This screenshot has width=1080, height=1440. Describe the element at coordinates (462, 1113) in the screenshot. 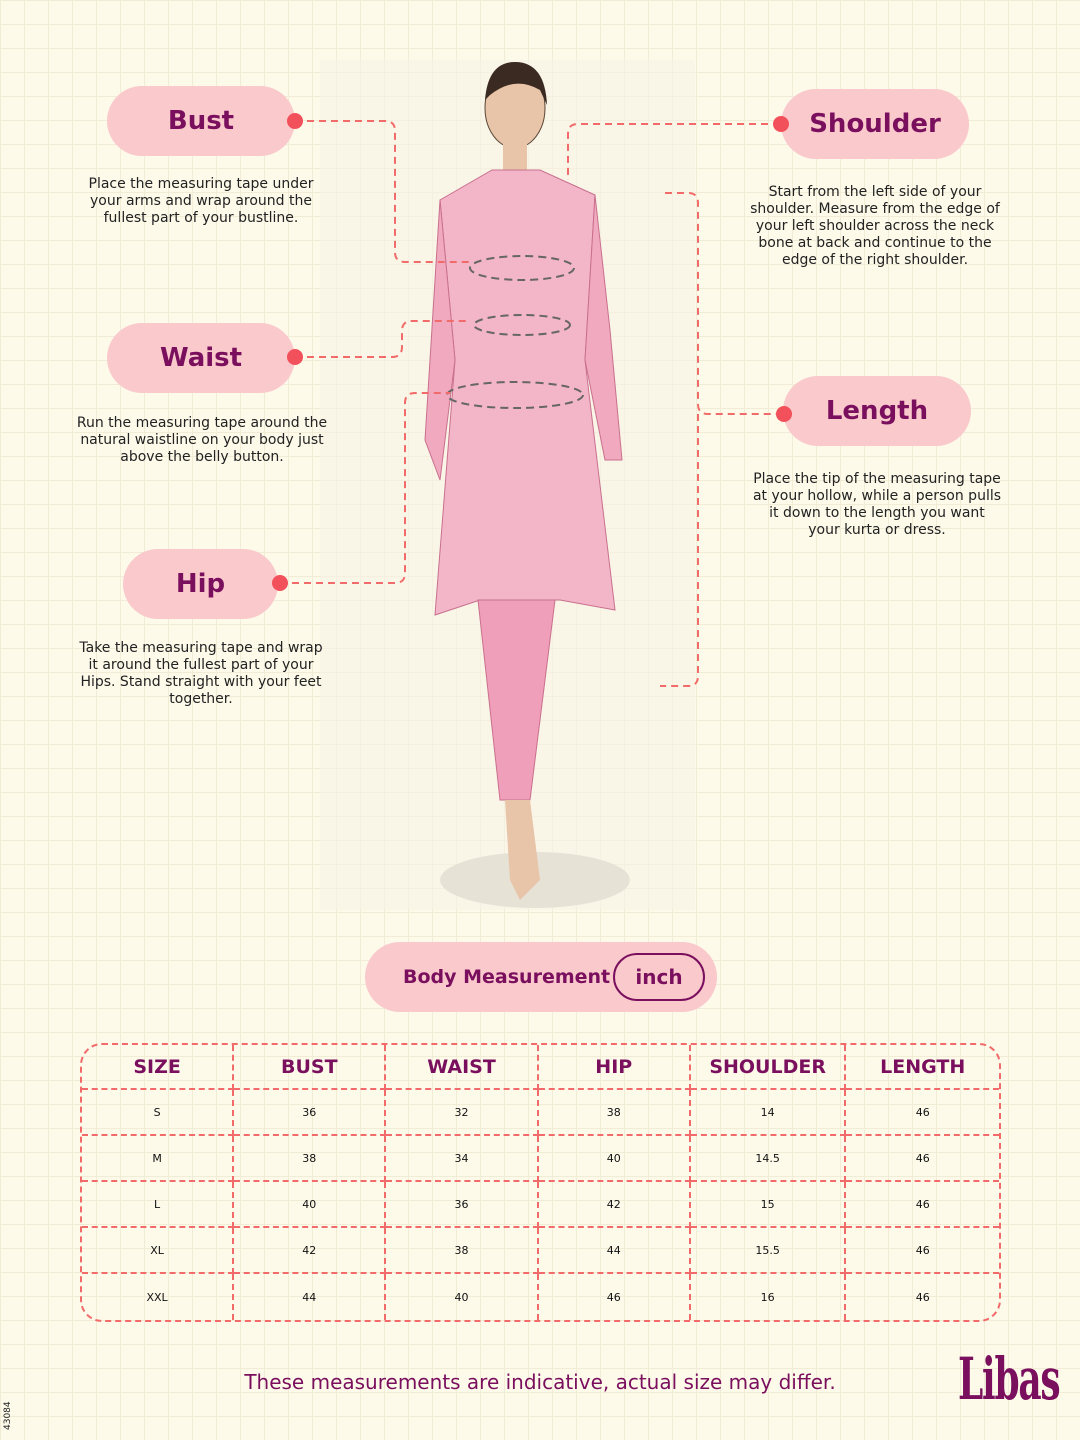

I see `table-cell: 32` at that location.